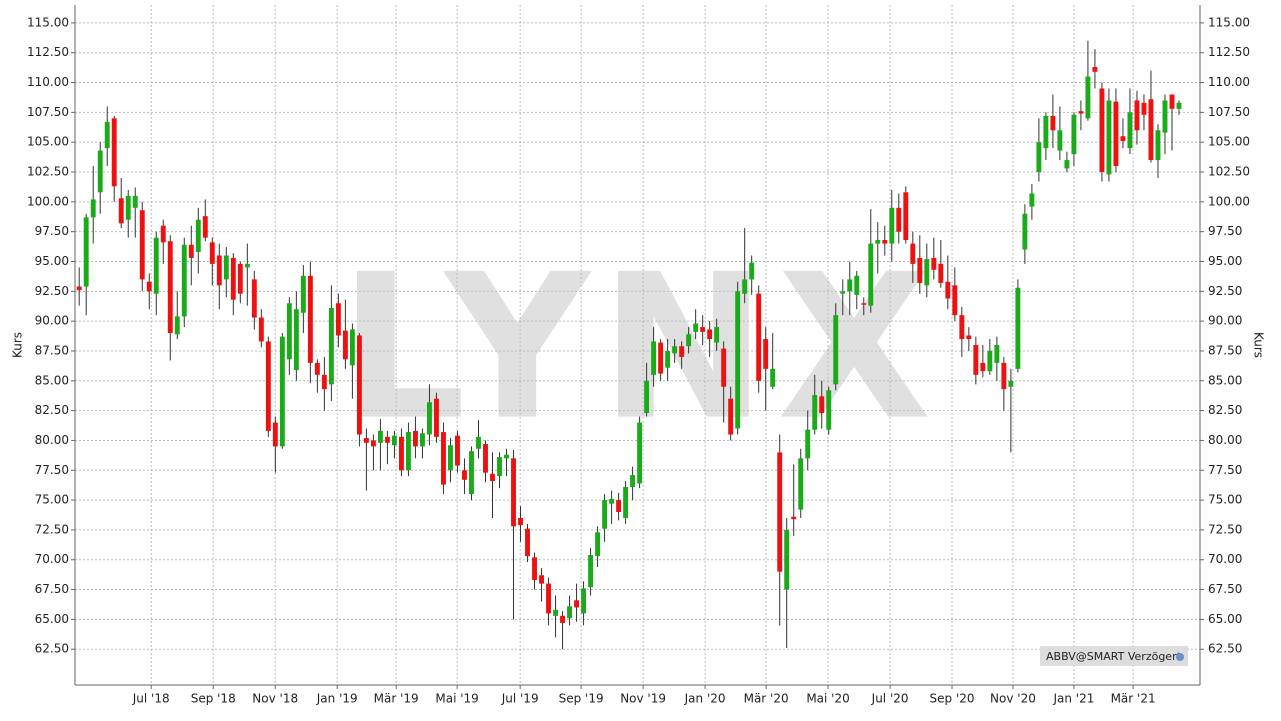  I want to click on annotation: ABBV@SMART Verzögert, so click(1114, 656).